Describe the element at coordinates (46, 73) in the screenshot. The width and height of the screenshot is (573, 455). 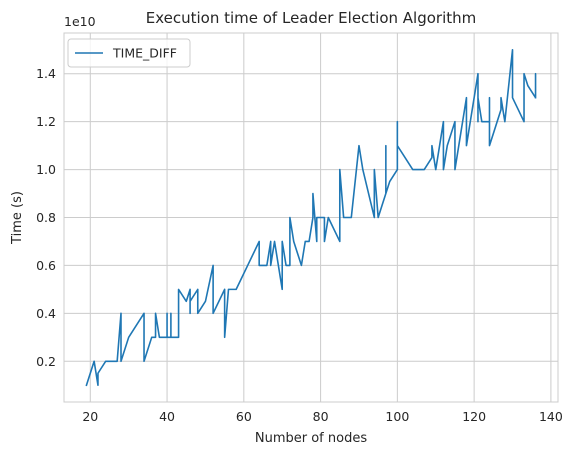
I see `y-tick-label-1.4: 1.4` at that location.